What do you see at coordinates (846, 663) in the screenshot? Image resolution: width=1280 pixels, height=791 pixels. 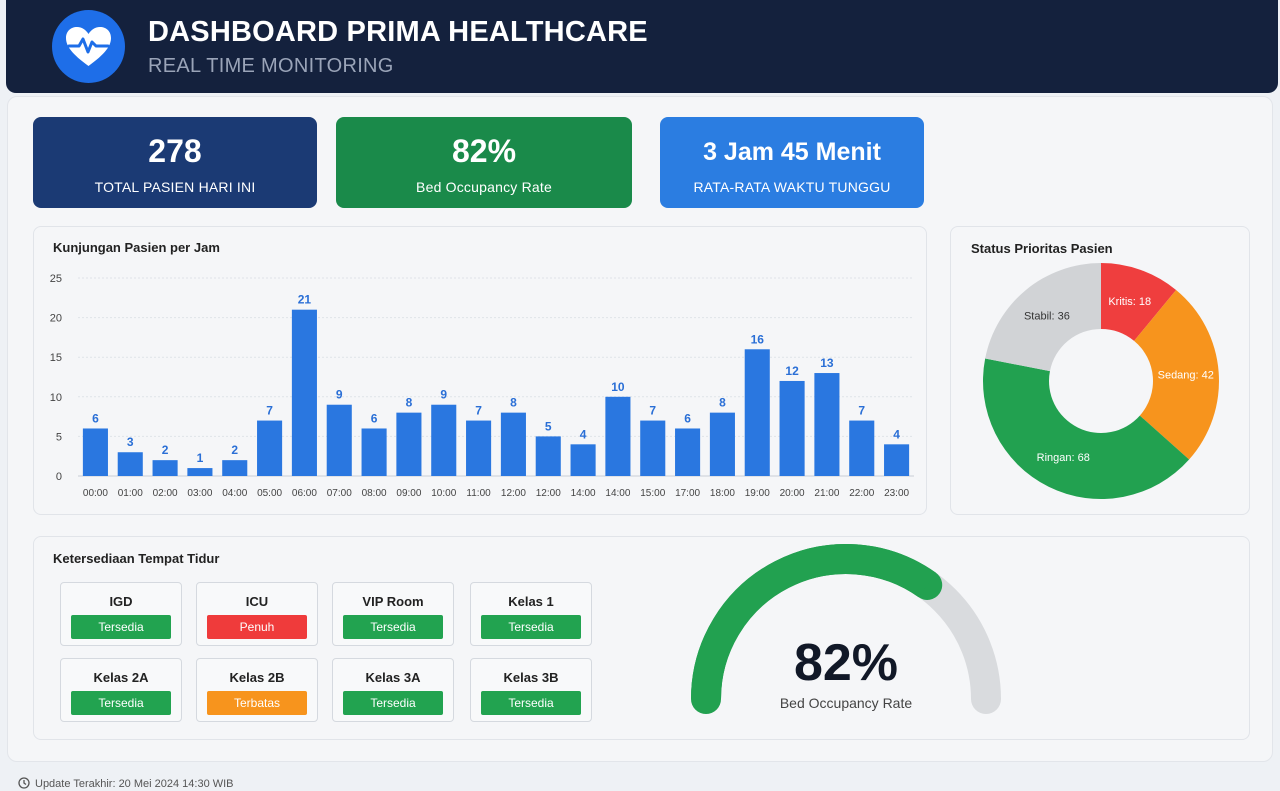 I see `gauge-value: 82%` at bounding box center [846, 663].